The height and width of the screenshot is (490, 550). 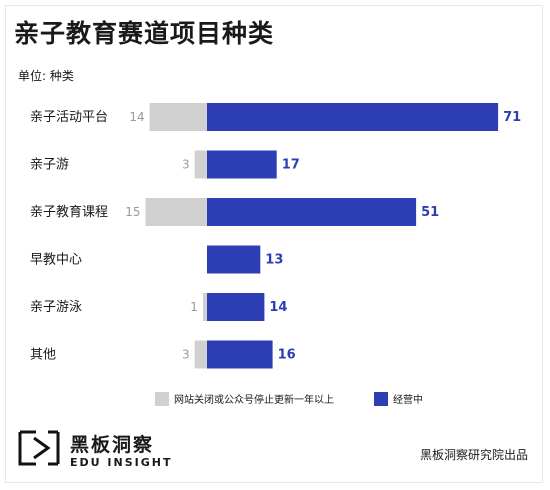 What do you see at coordinates (46, 76) in the screenshot?
I see `unit-label: 单位: 种类` at bounding box center [46, 76].